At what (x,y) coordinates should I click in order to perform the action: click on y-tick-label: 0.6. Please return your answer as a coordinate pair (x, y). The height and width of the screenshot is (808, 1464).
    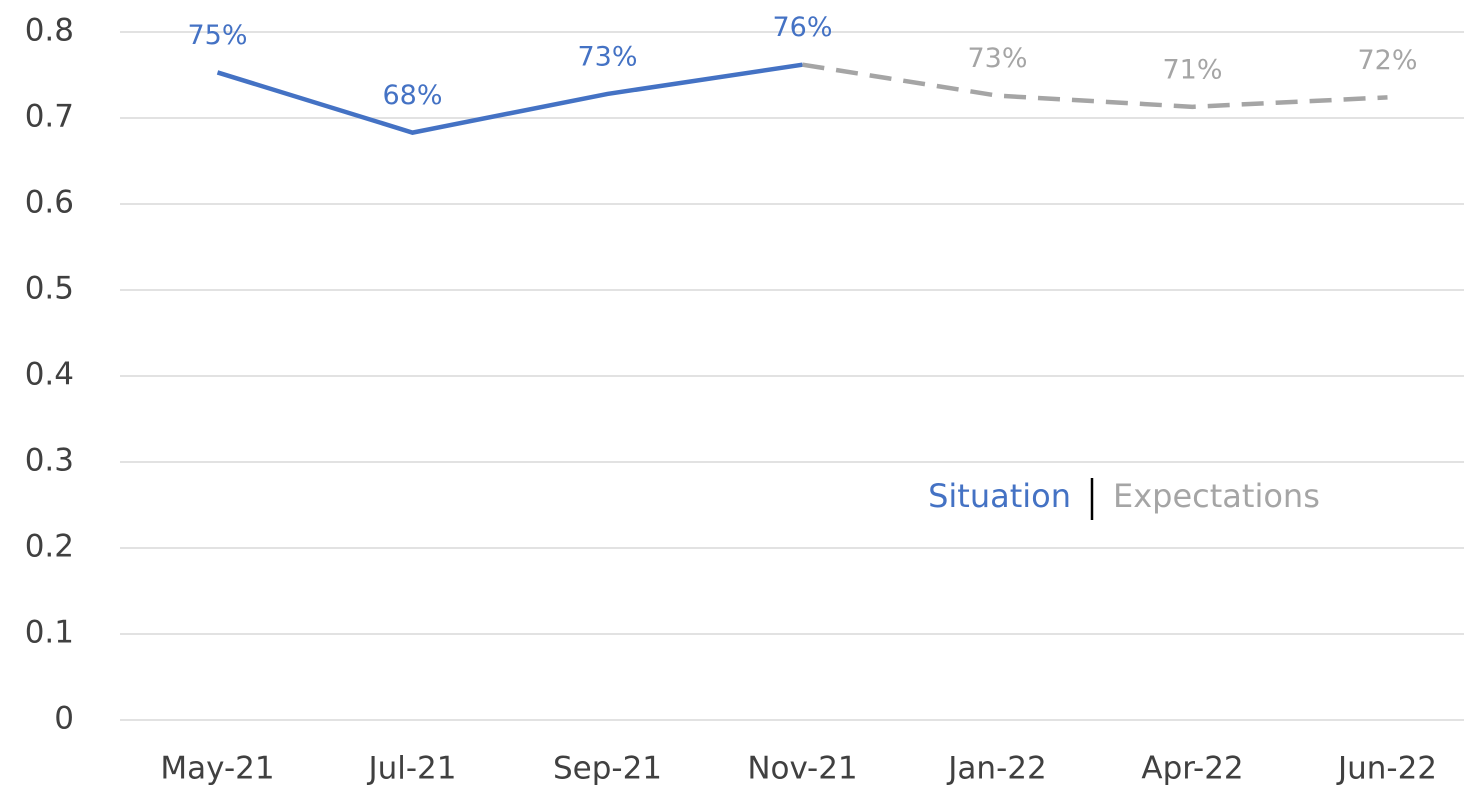
    Looking at the image, I should click on (49, 203).